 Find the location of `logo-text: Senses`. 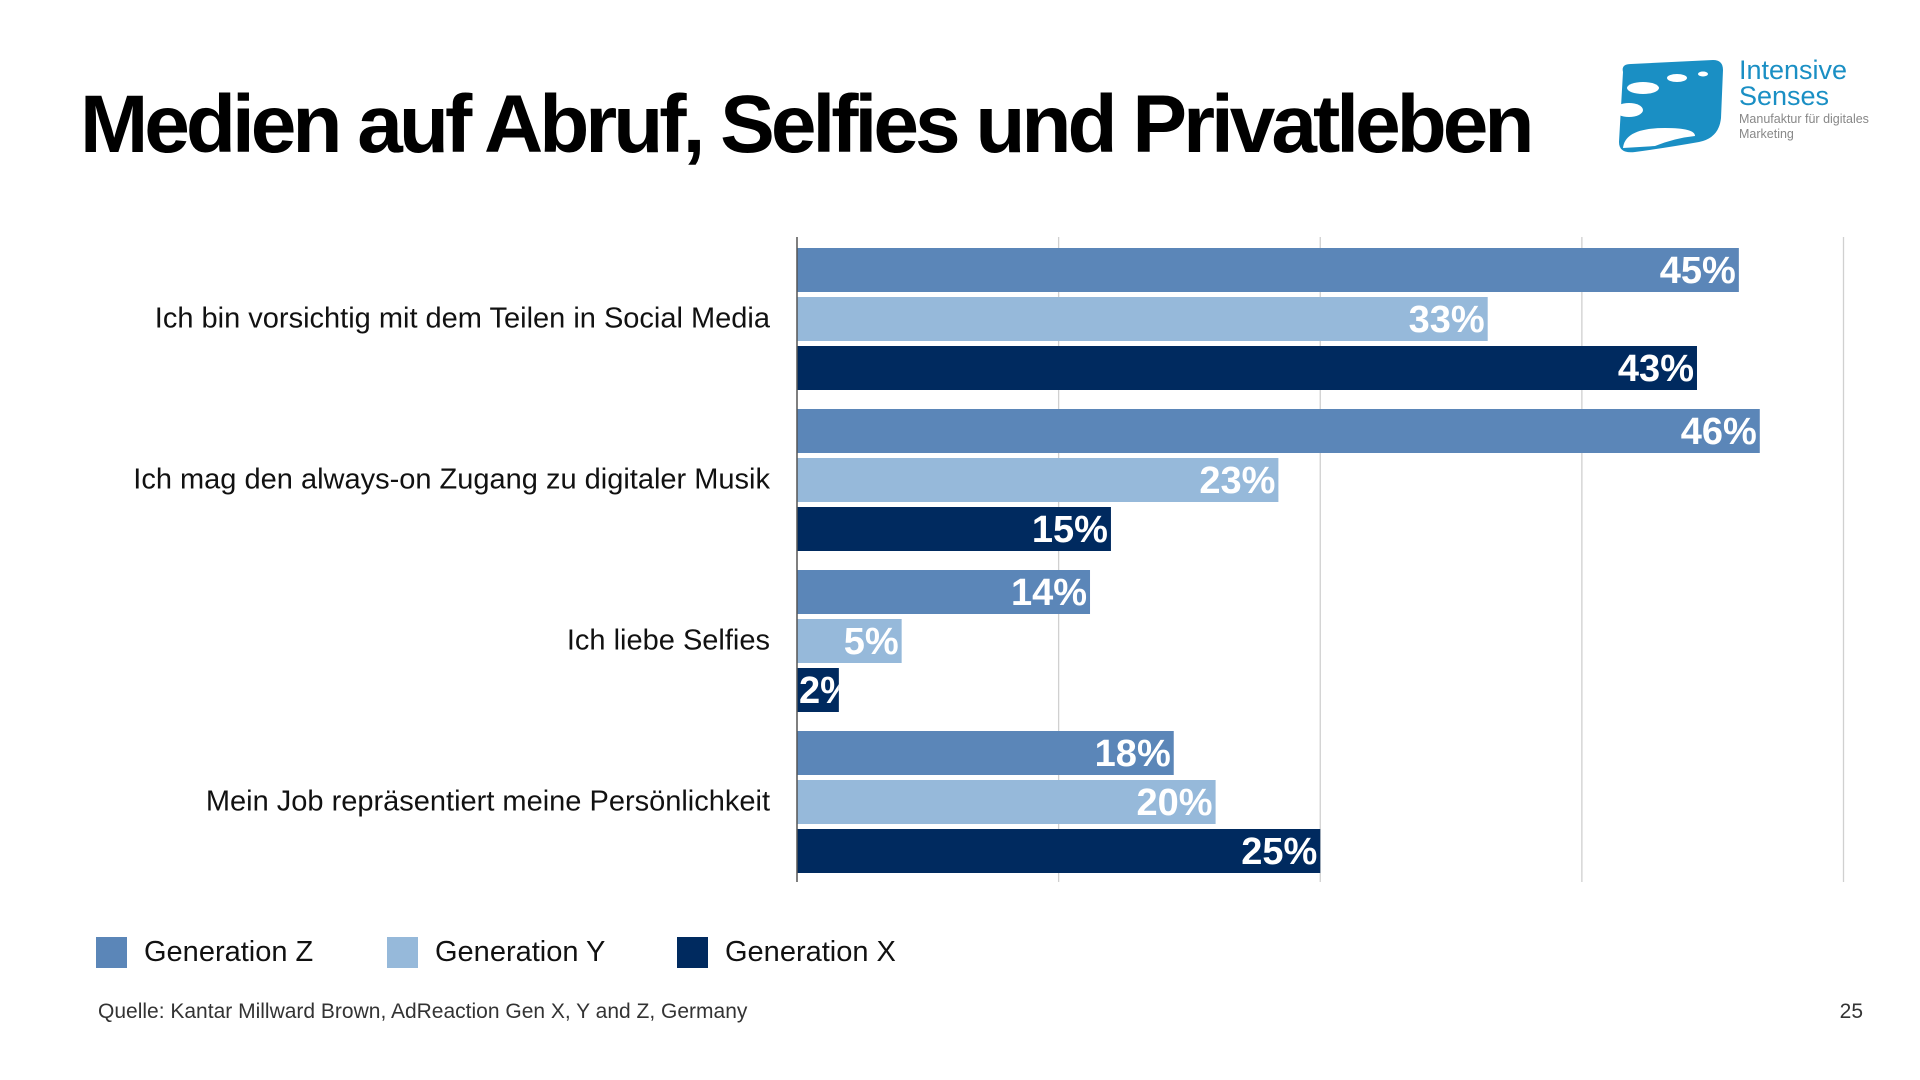

logo-text: Senses is located at coordinates (1784, 96).